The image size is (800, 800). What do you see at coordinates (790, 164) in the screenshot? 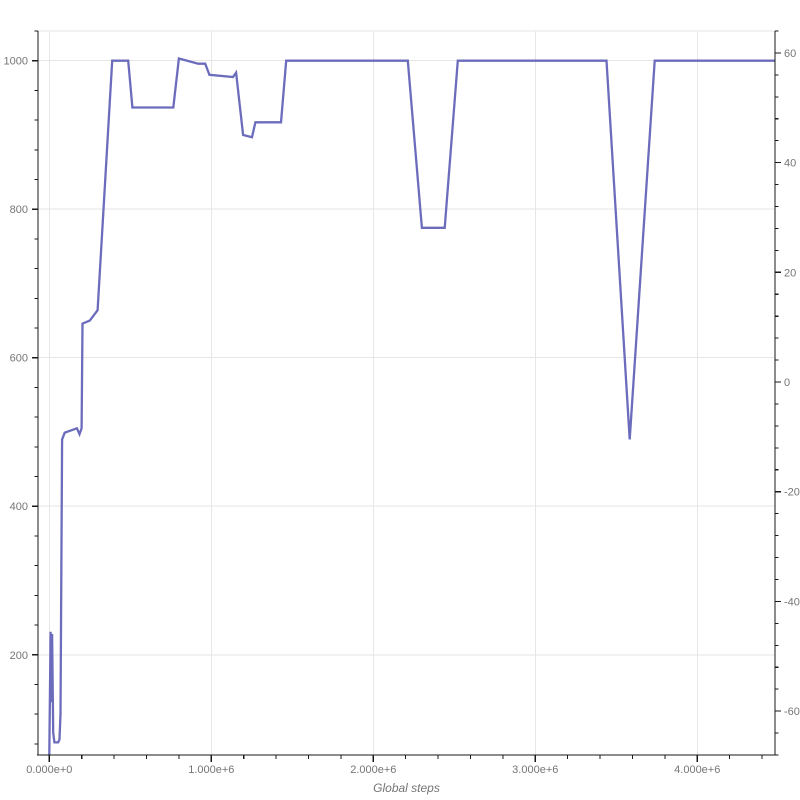
I see `y-right-tick-label: 40` at bounding box center [790, 164].